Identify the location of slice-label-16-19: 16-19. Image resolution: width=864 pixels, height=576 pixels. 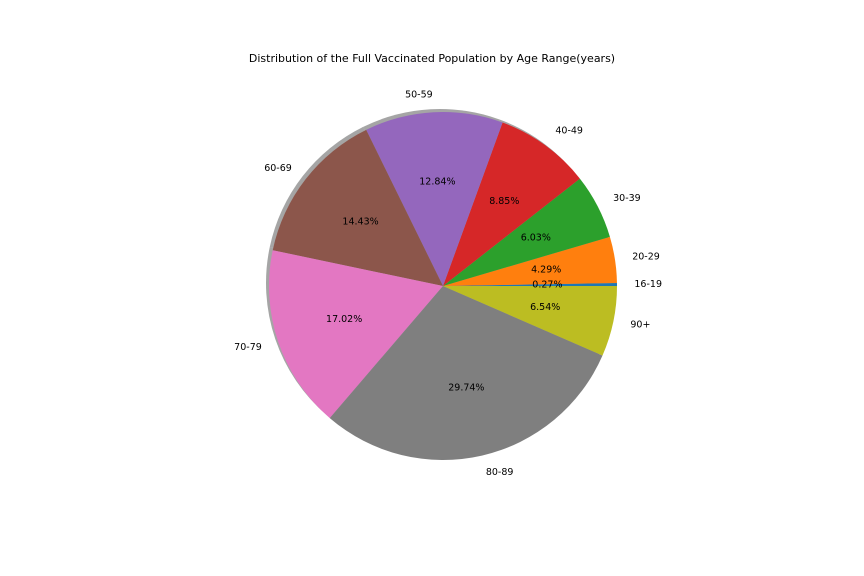
(648, 284).